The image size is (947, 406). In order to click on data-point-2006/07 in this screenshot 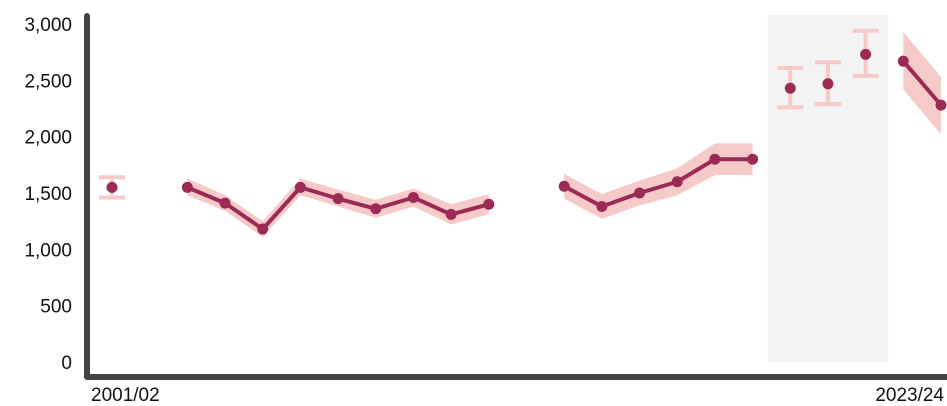, I will do `click(300, 187)`.